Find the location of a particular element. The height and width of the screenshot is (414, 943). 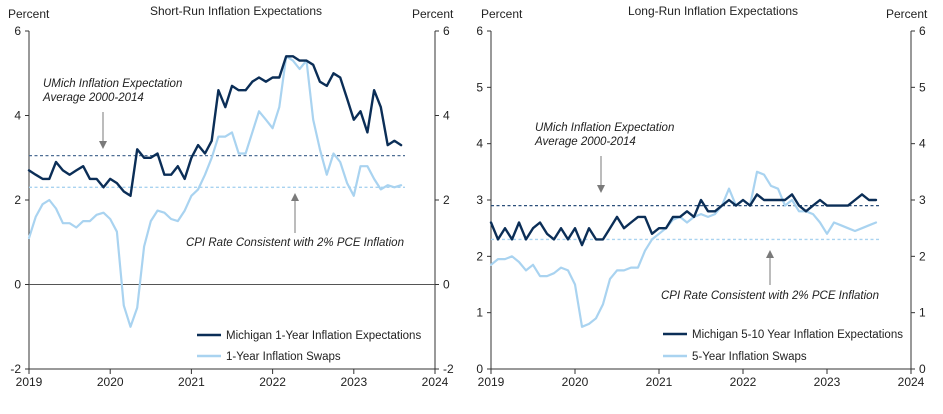

legend-label-michigan-1y: Michigan 1-Year Inflation Expectations is located at coordinates (323, 336).